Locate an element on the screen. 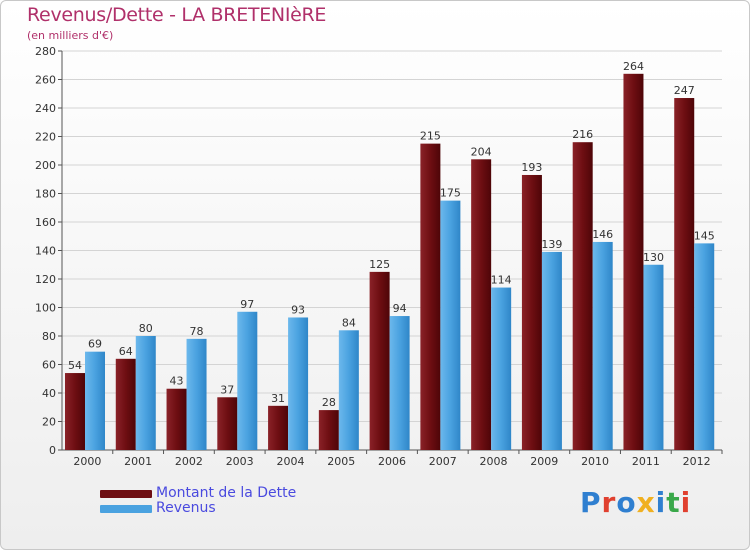 The width and height of the screenshot is (750, 550). x-tick-label: 2005 is located at coordinates (341, 461).